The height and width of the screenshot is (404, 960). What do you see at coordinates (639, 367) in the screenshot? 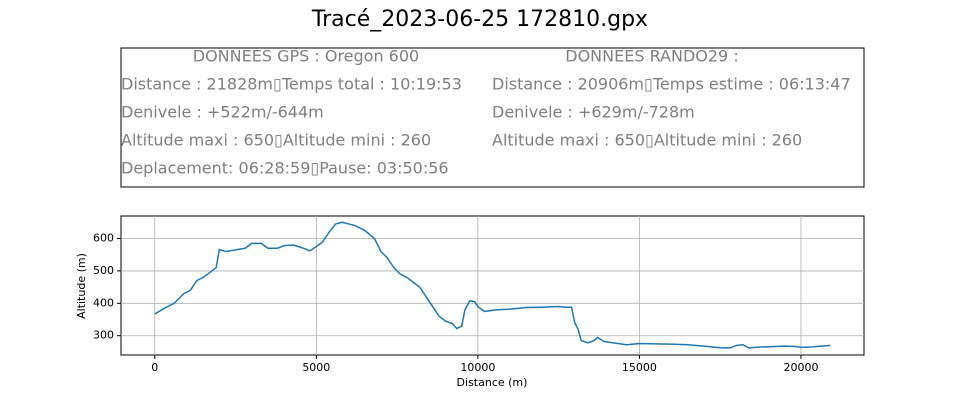
I see `x-tick-label: 15000` at bounding box center [639, 367].